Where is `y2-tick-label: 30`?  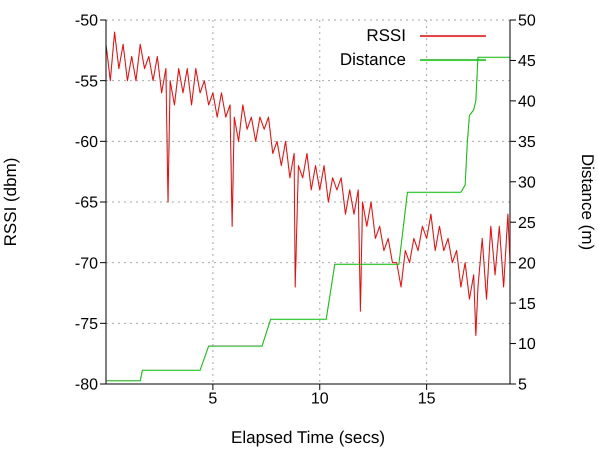 y2-tick-label: 30 is located at coordinates (527, 183).